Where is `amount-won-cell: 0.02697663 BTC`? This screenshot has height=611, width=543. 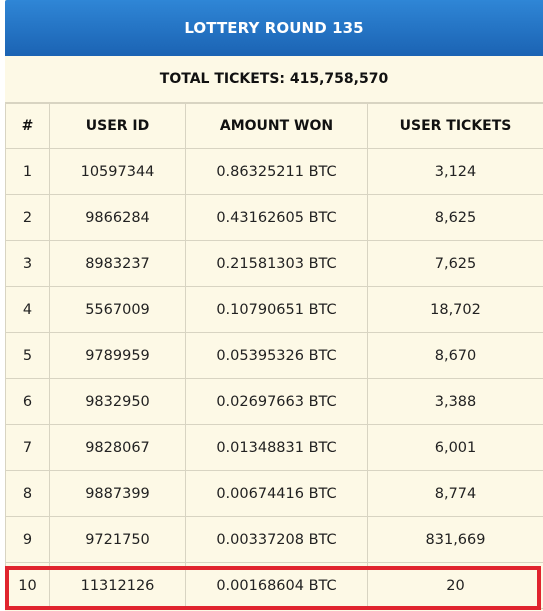
amount-won-cell: 0.02697663 BTC is located at coordinates (276, 401).